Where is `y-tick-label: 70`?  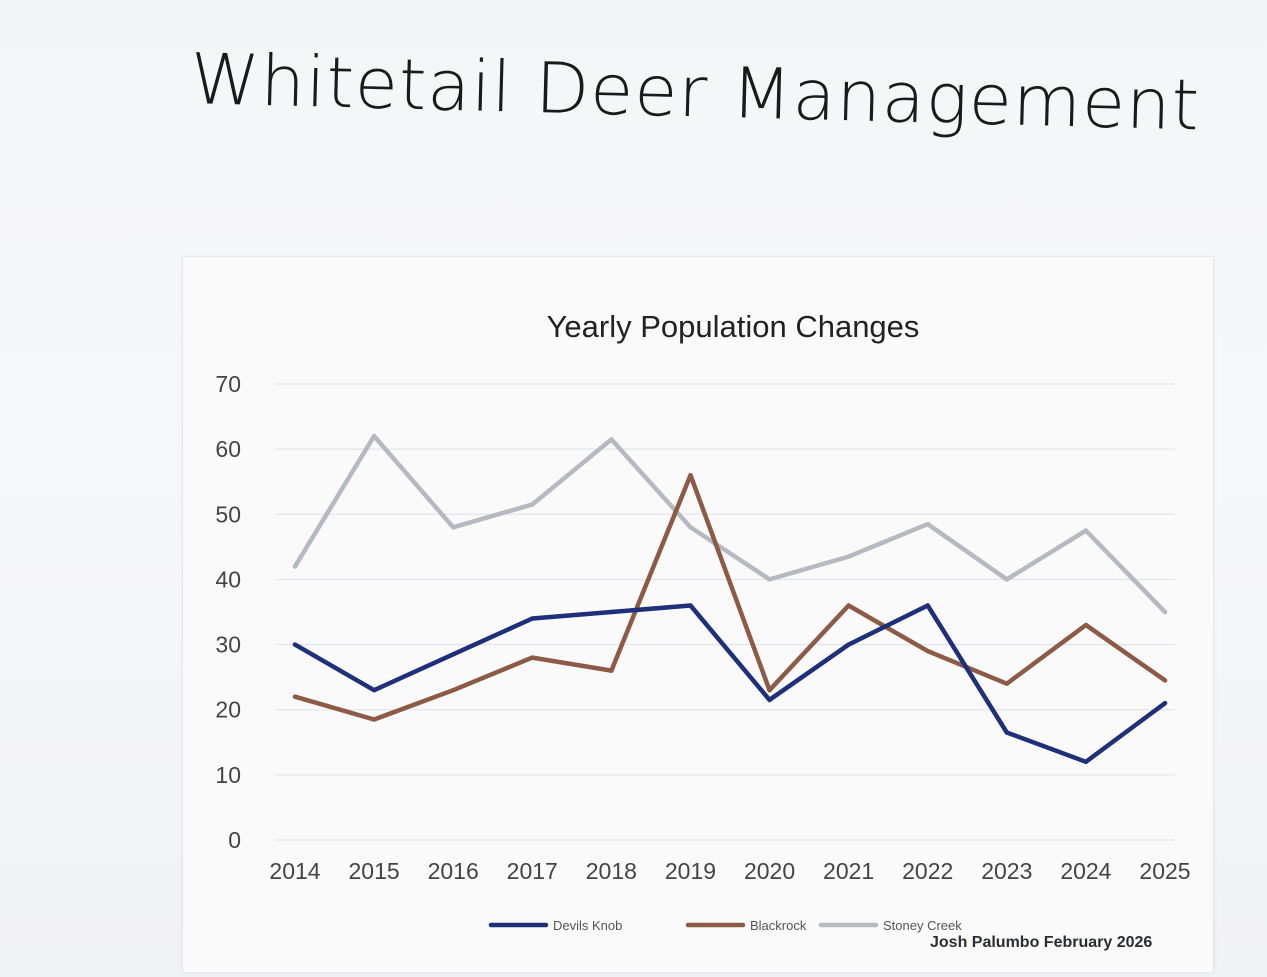 y-tick-label: 70 is located at coordinates (228, 384).